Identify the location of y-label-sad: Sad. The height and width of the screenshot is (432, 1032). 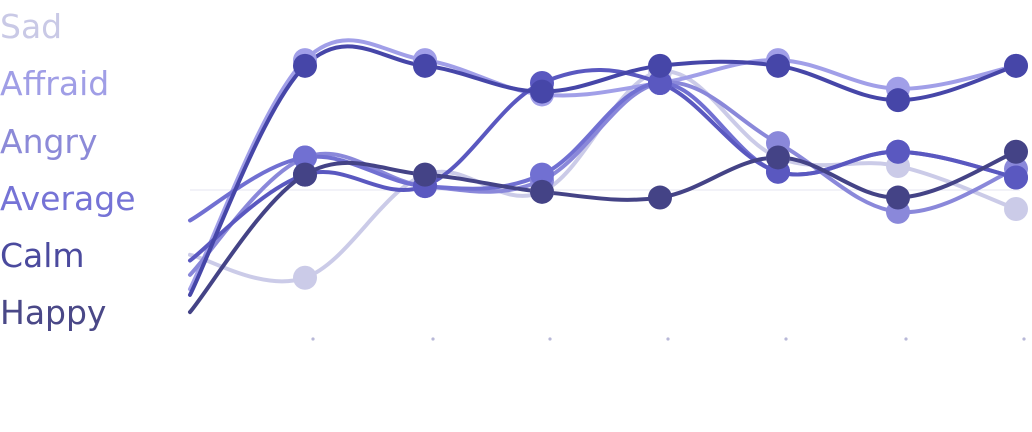
(31, 26).